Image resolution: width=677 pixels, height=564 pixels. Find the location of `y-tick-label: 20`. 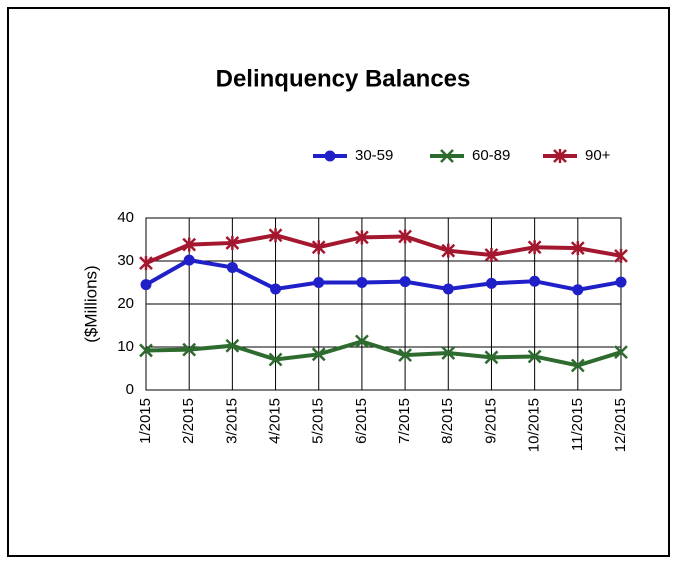

y-tick-label: 20 is located at coordinates (125, 303).